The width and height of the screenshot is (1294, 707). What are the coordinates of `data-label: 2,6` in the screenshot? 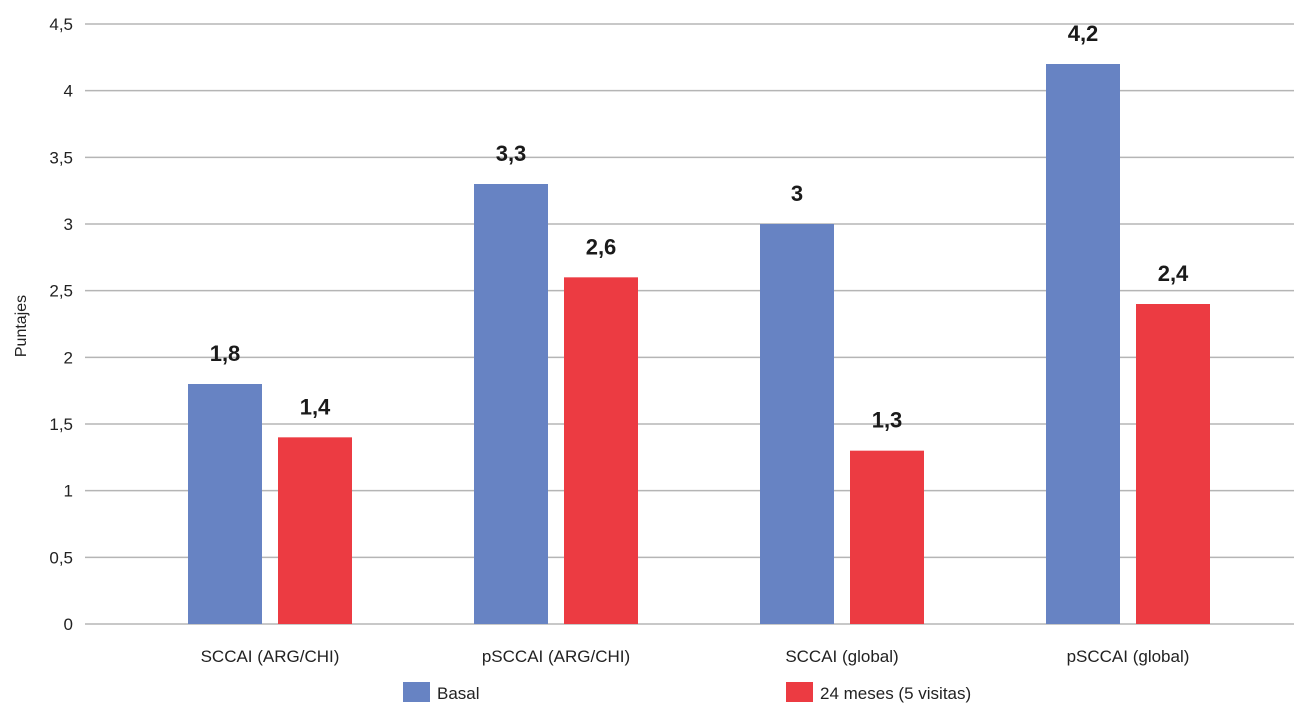 It's located at (601, 246).